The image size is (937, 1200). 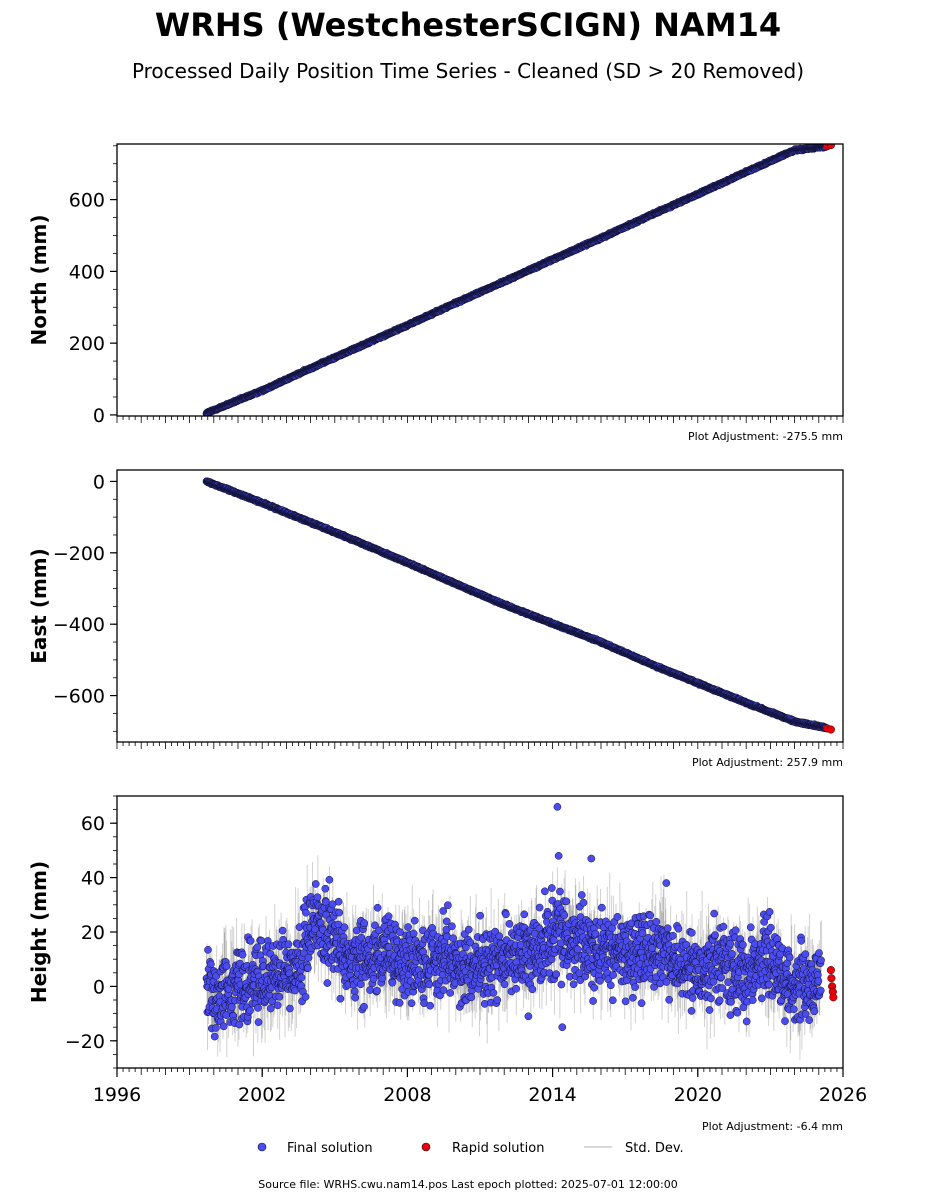 What do you see at coordinates (39, 279) in the screenshot?
I see `y-axis-label-north: North (mm)` at bounding box center [39, 279].